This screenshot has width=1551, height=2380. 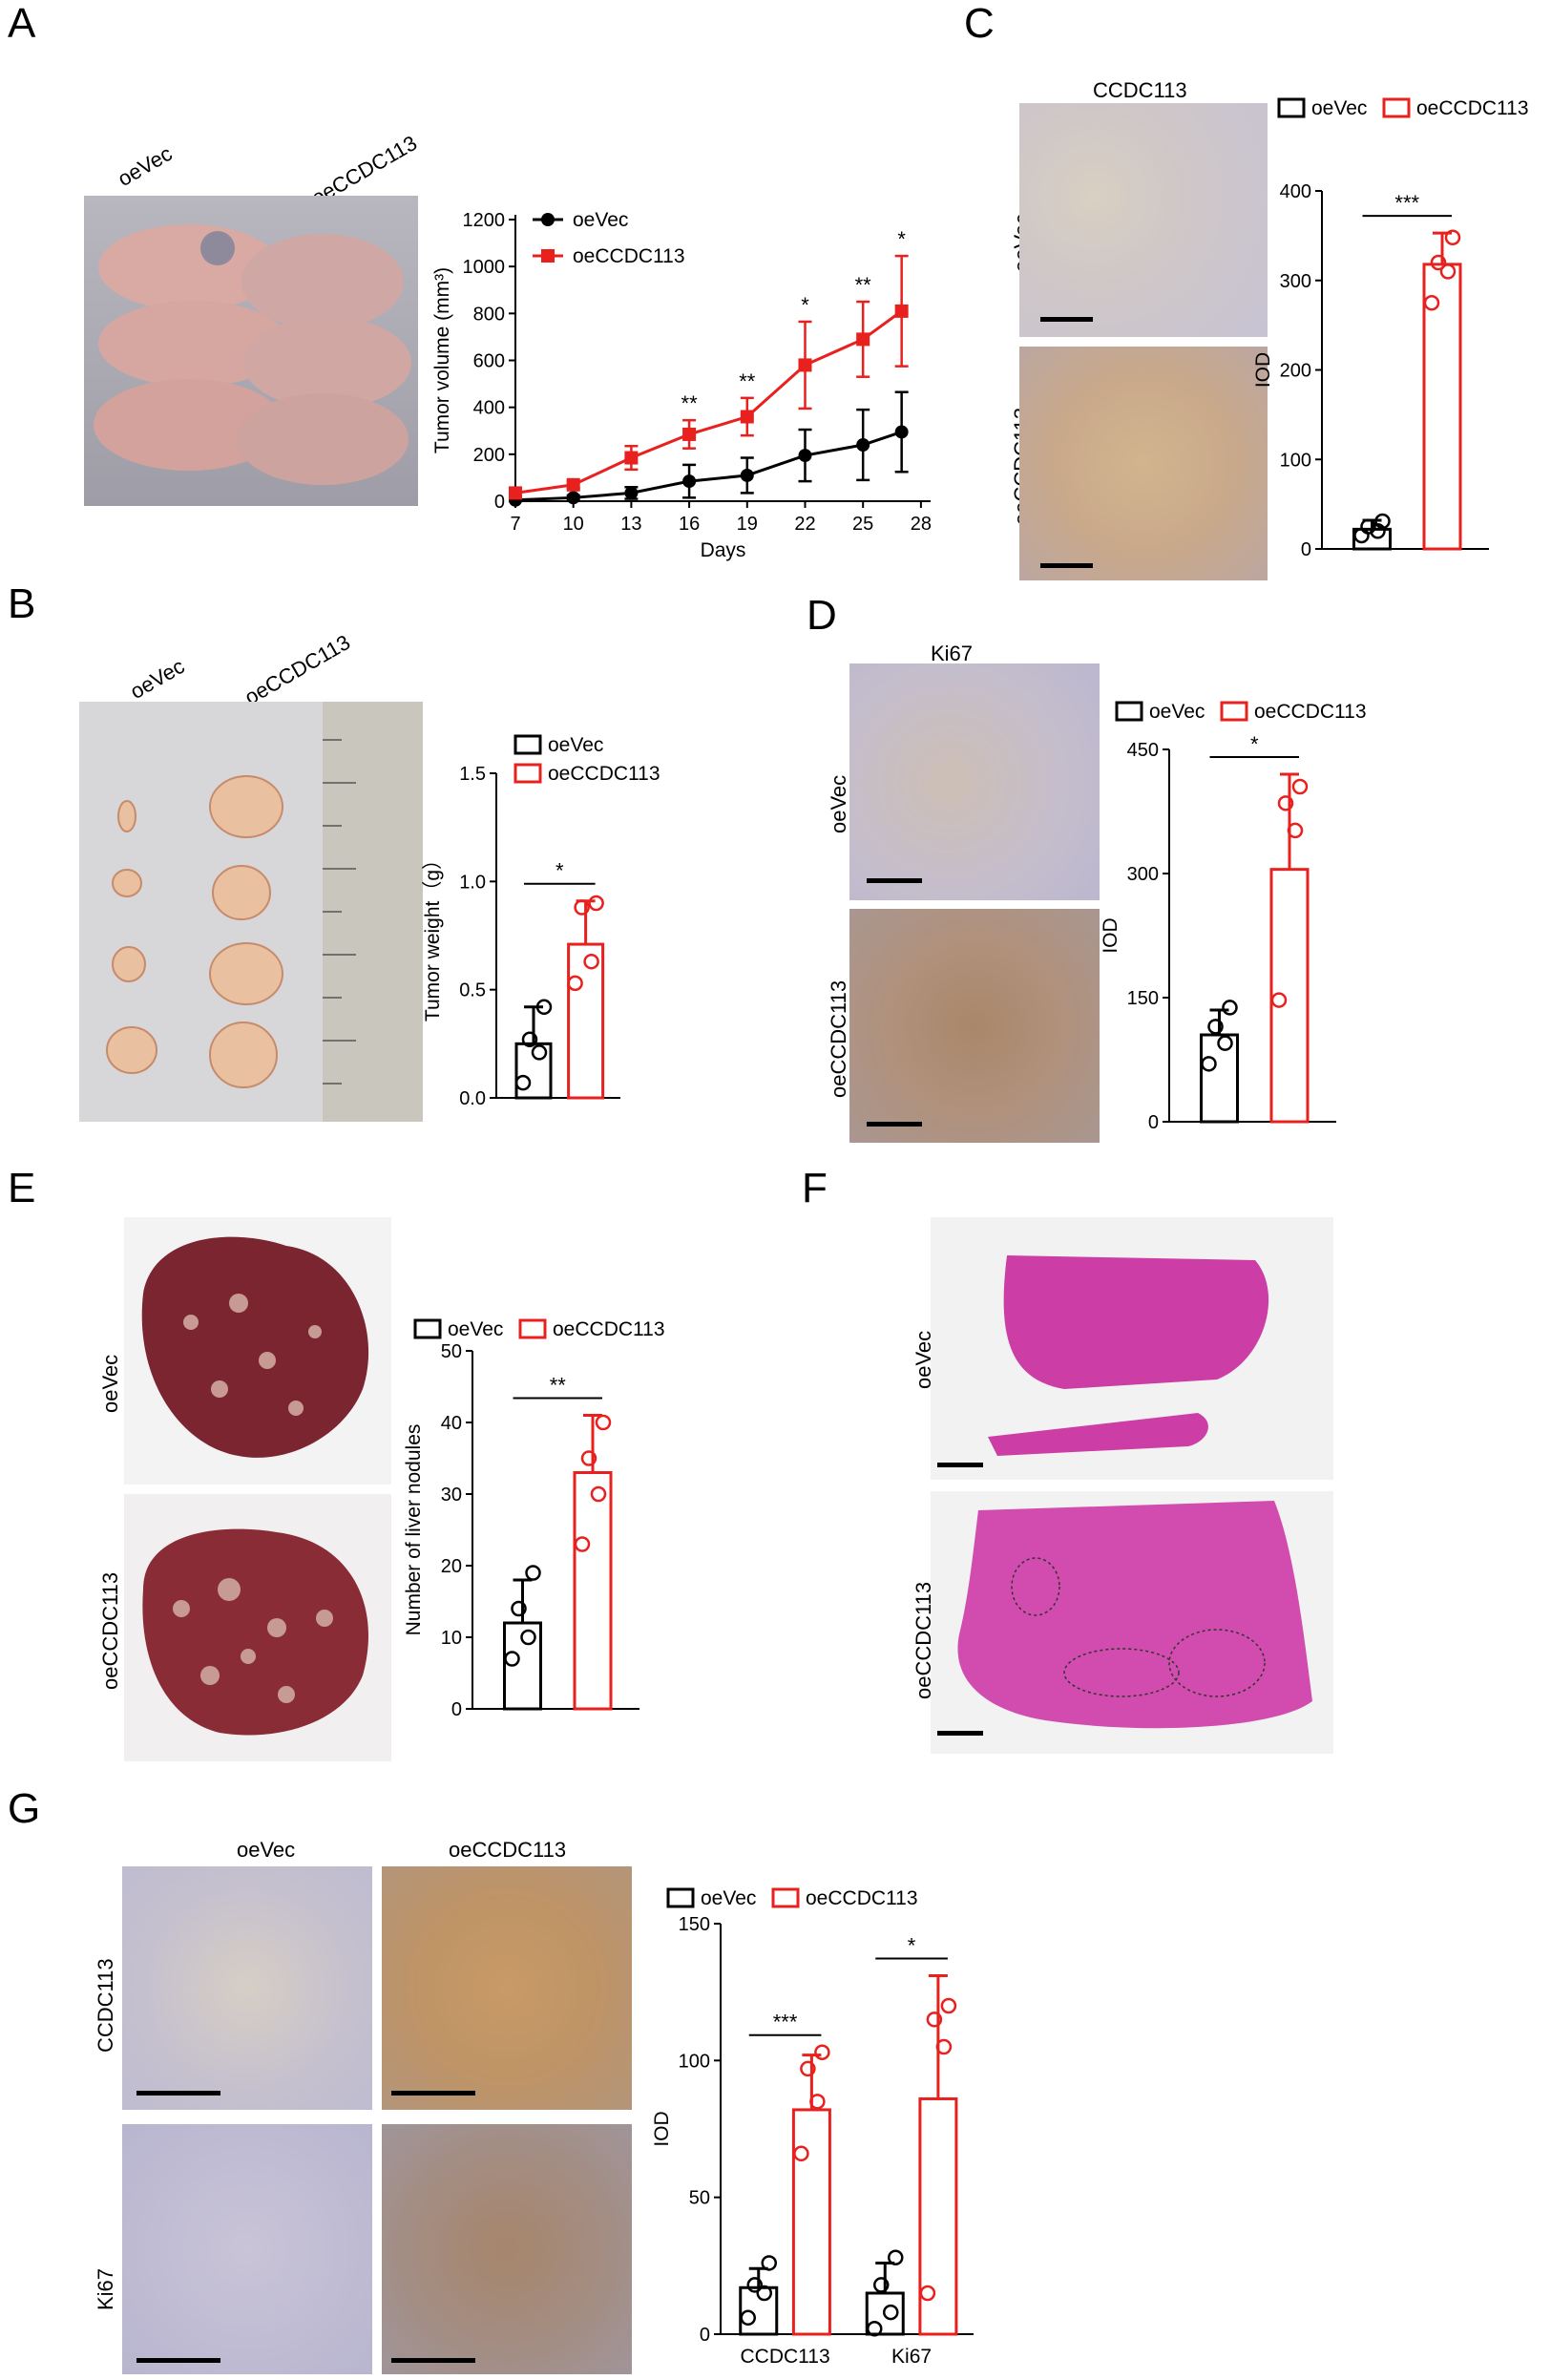 What do you see at coordinates (708, 402) in the screenshot?
I see `series-line-oeCCDC113` at bounding box center [708, 402].